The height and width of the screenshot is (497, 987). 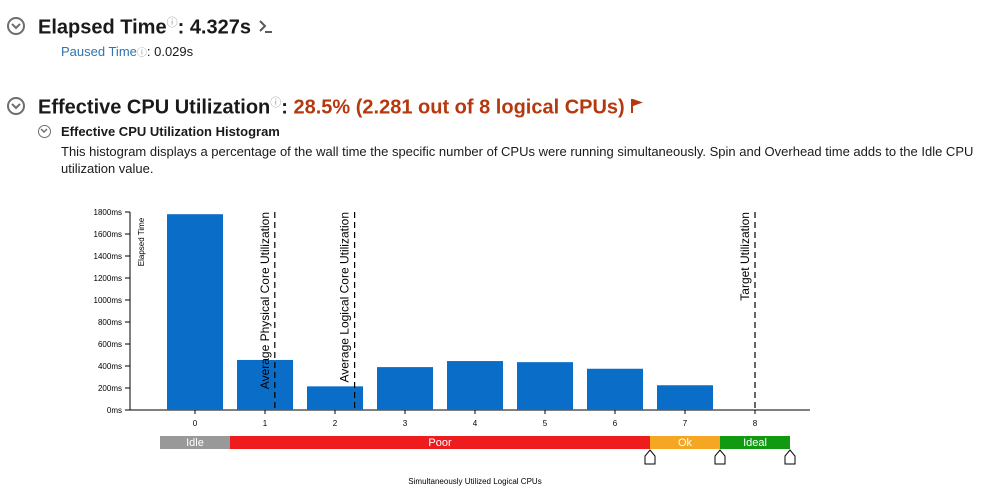 I want to click on elapsed-time-value: 4.327s, so click(x=220, y=27).